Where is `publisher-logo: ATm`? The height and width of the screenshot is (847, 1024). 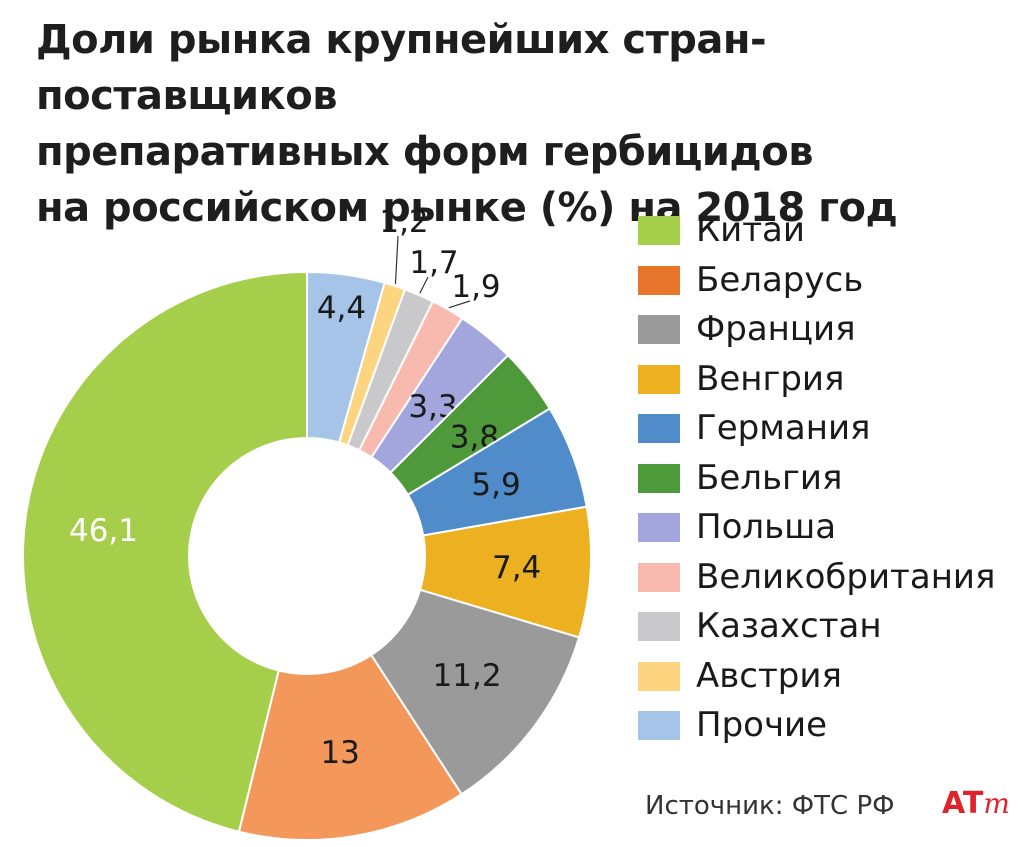 publisher-logo: ATm is located at coordinates (976, 804).